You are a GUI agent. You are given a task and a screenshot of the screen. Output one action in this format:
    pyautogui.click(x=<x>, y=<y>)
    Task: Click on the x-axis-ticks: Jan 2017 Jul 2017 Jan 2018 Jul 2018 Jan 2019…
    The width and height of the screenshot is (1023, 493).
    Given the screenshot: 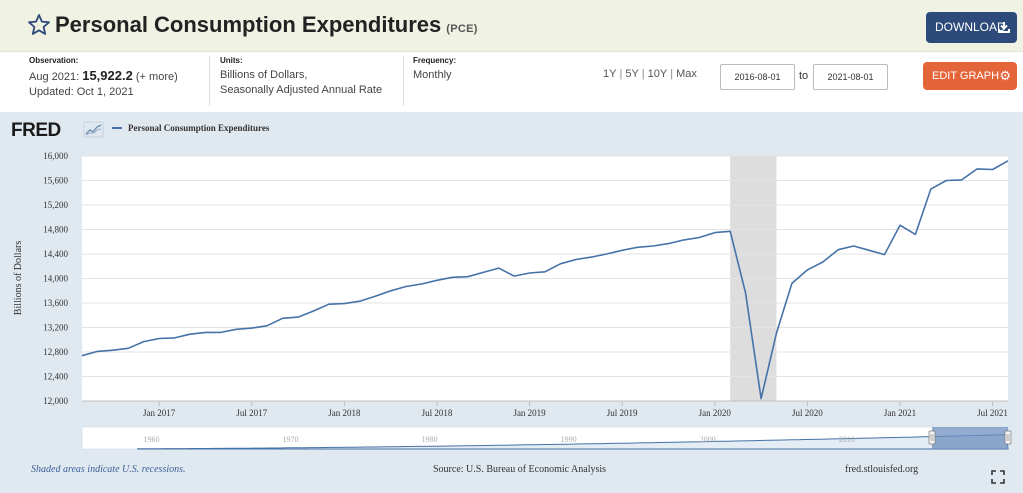 What is the action you would take?
    pyautogui.click(x=545, y=409)
    